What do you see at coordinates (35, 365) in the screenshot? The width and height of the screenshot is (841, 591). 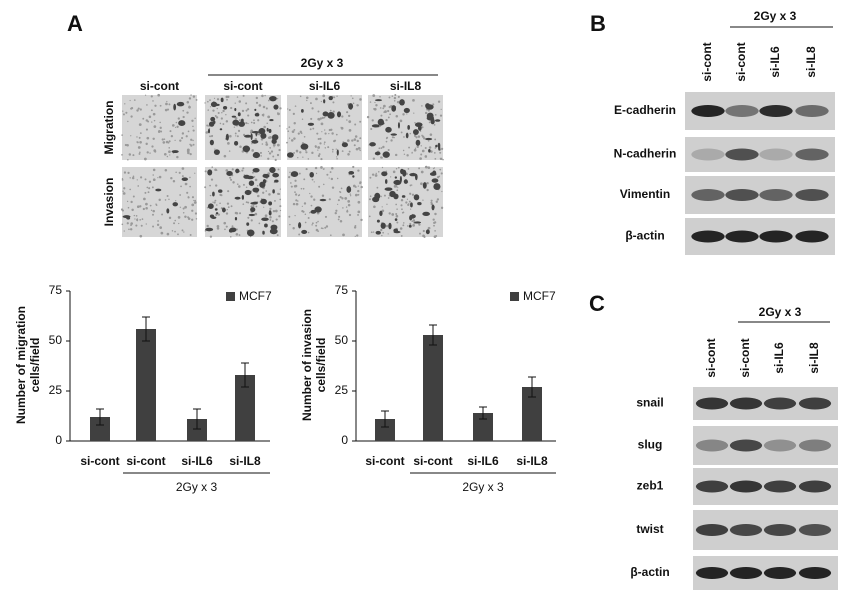 I see `y-axis-label: cells/field` at bounding box center [35, 365].